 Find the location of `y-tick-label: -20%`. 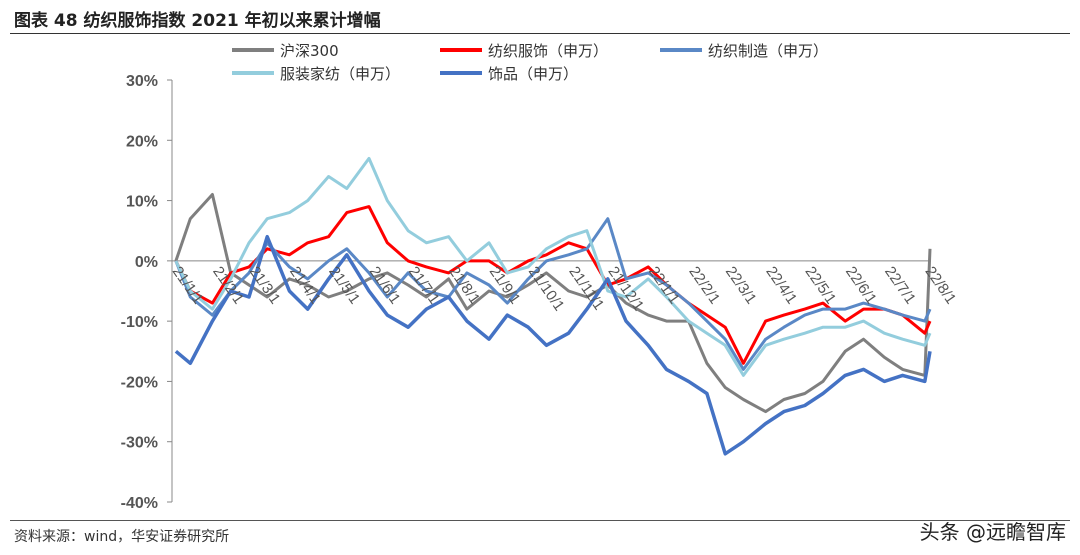

y-tick-label: -20% is located at coordinates (139, 382).